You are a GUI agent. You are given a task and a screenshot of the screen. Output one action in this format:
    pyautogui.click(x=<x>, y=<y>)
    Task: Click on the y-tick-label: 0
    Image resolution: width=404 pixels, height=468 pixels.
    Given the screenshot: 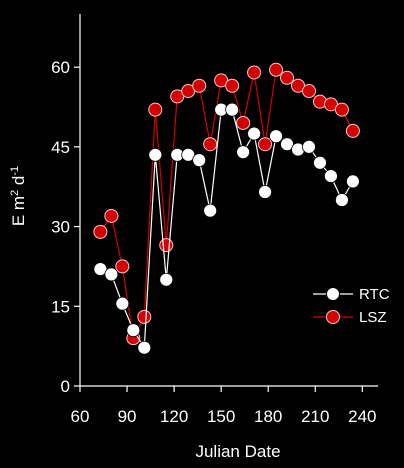 What is the action you would take?
    pyautogui.click(x=65, y=386)
    